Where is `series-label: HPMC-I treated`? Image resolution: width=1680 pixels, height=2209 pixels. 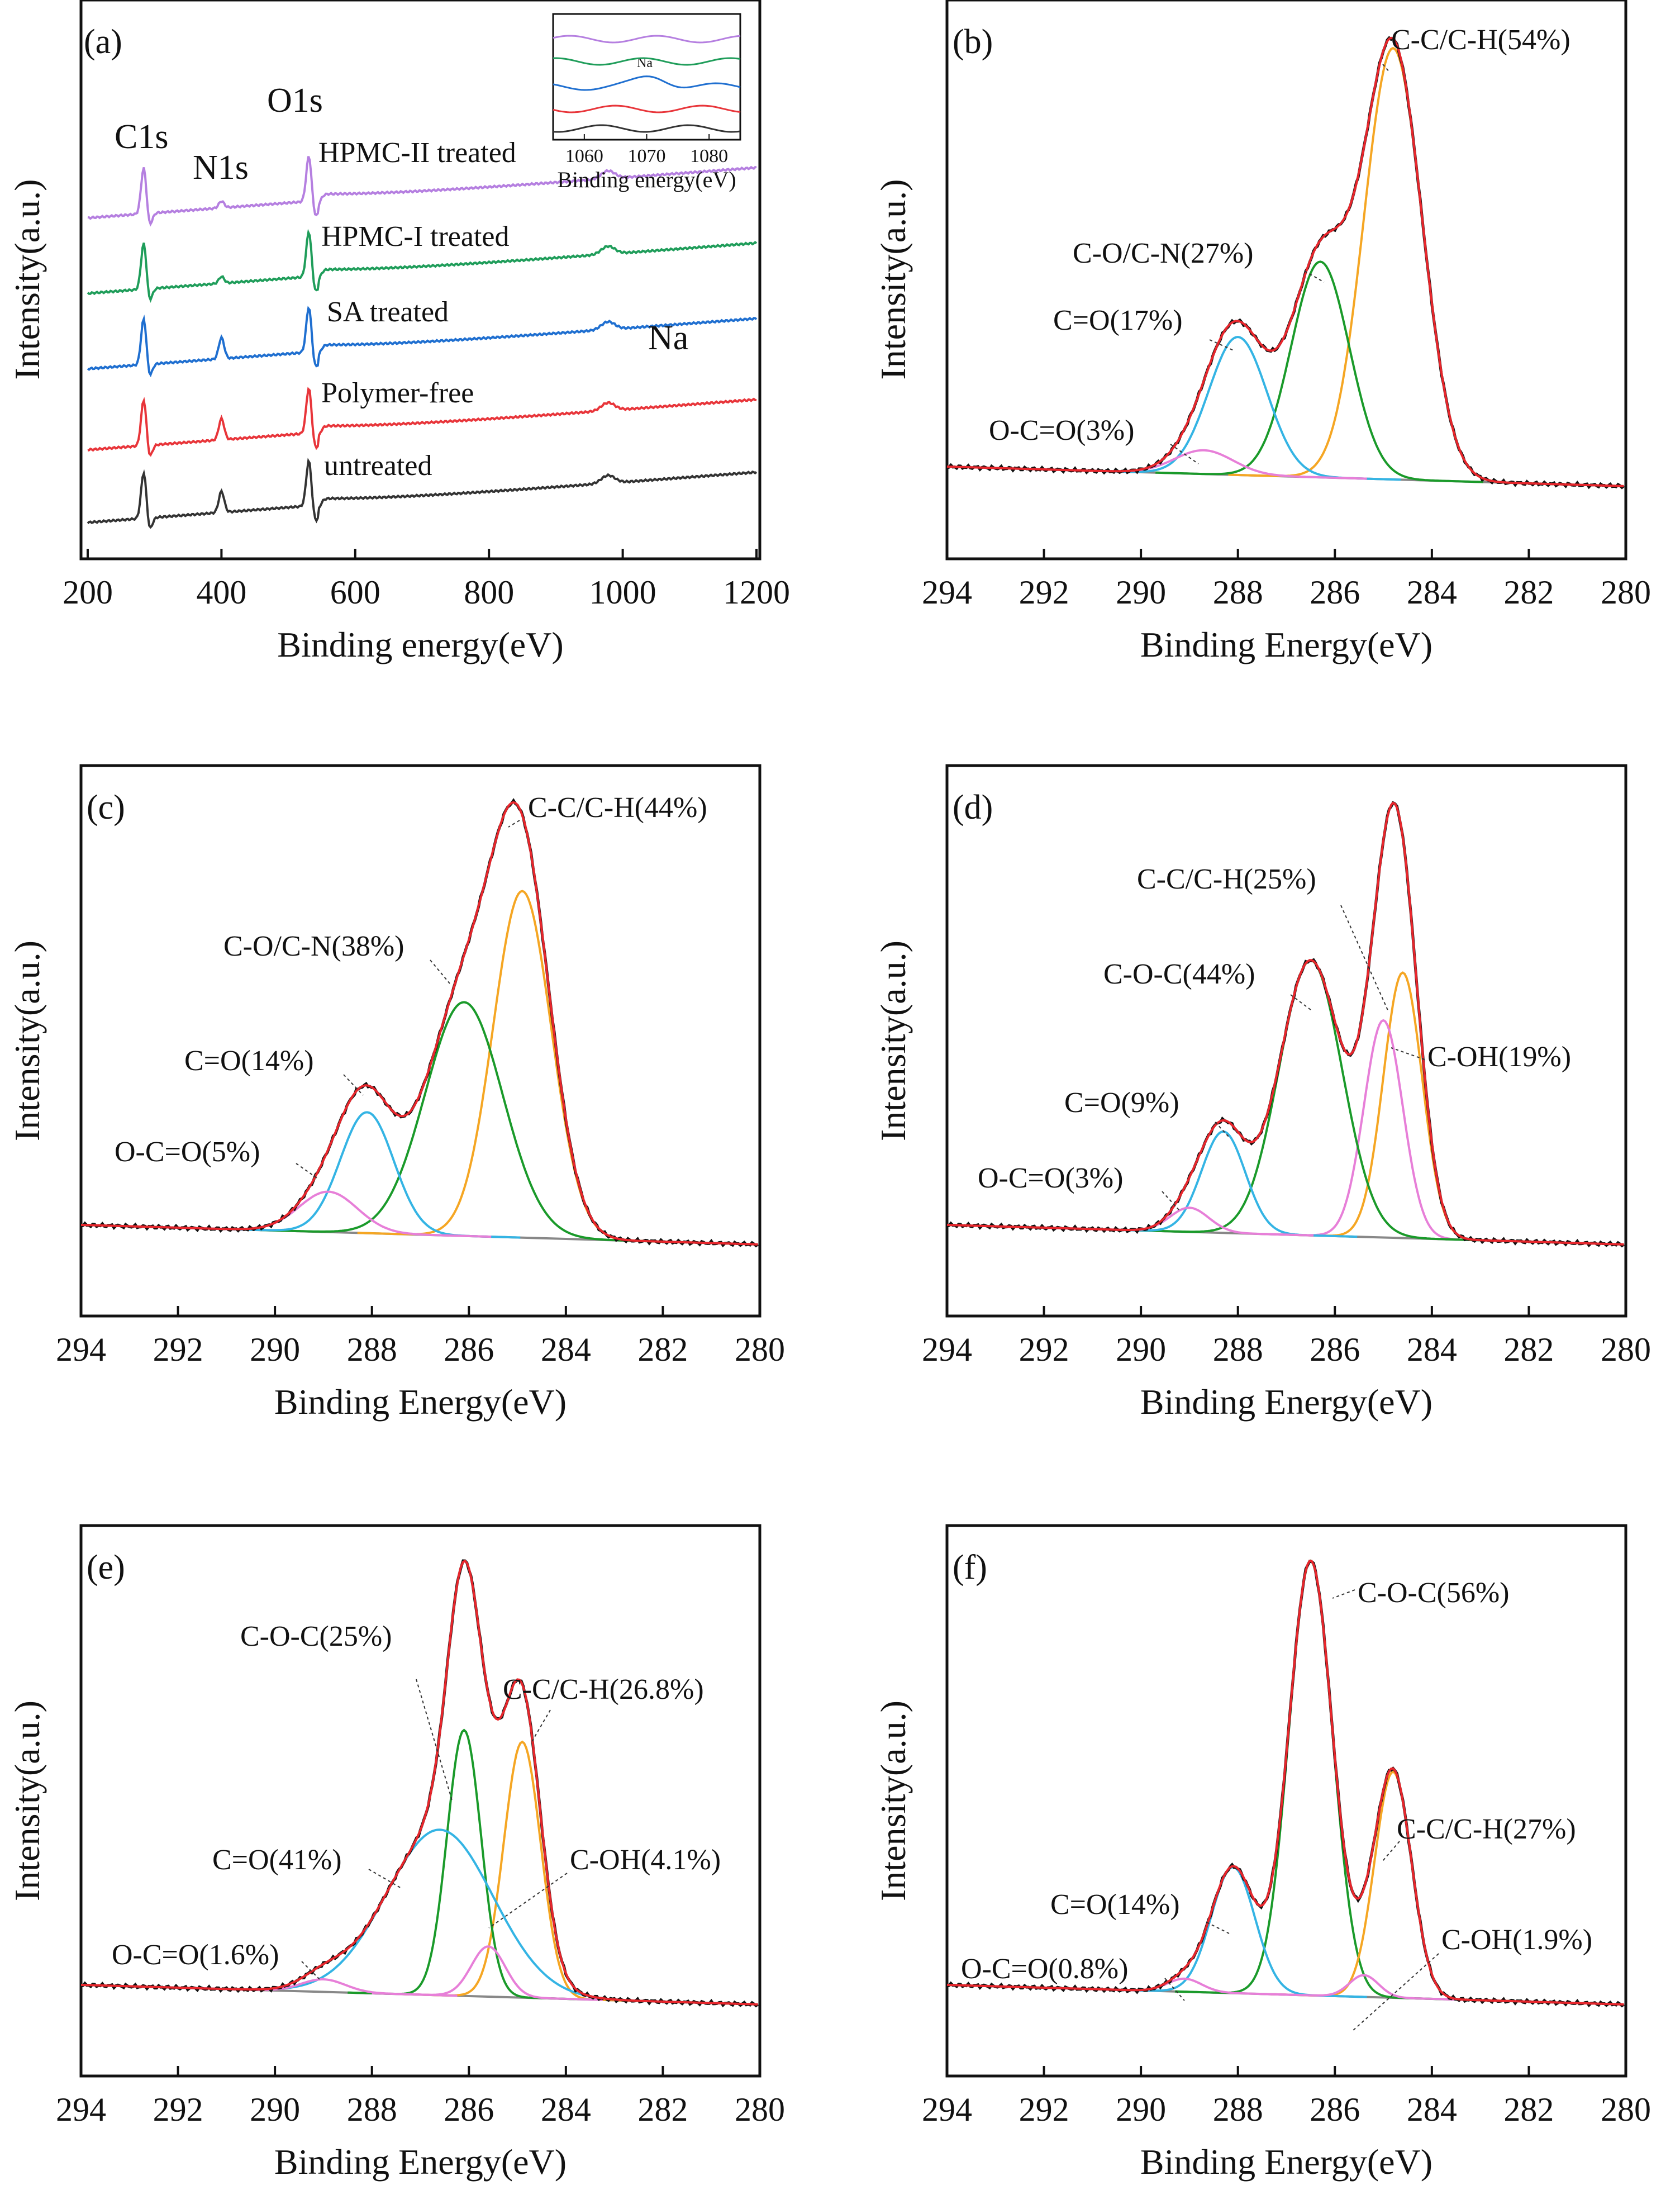 series-label: HPMC-I treated is located at coordinates (415, 237).